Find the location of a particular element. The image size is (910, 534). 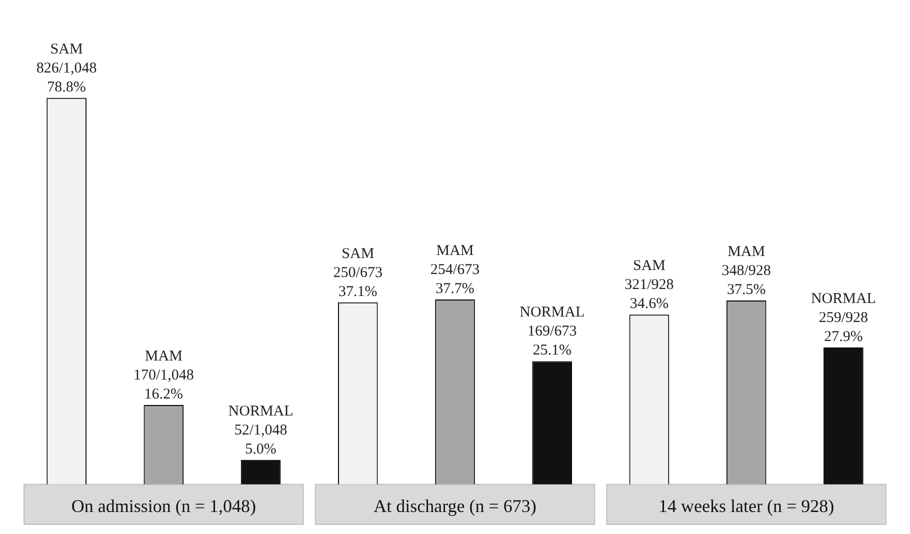

data-label: 169/673 25.1% is located at coordinates (552, 341).